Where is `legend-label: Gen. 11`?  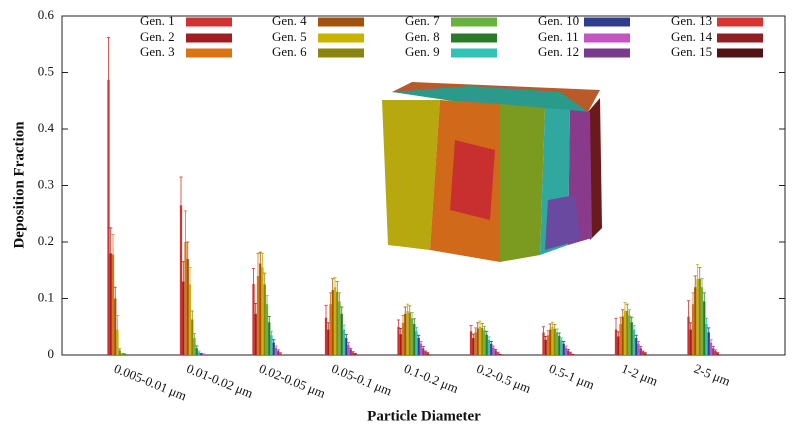
legend-label: Gen. 11 is located at coordinates (558, 36).